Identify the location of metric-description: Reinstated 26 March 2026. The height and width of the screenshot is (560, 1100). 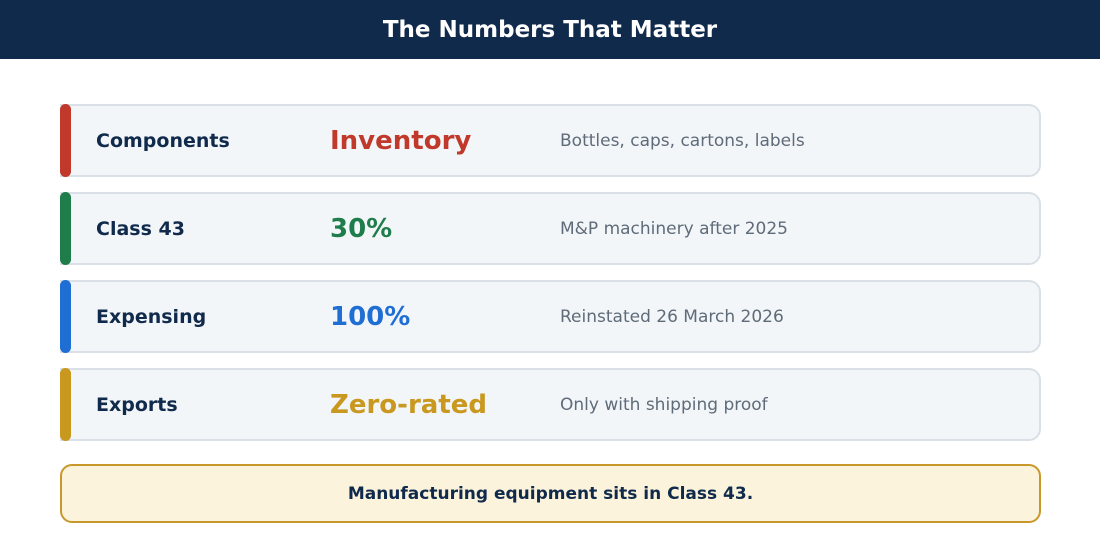
(672, 316).